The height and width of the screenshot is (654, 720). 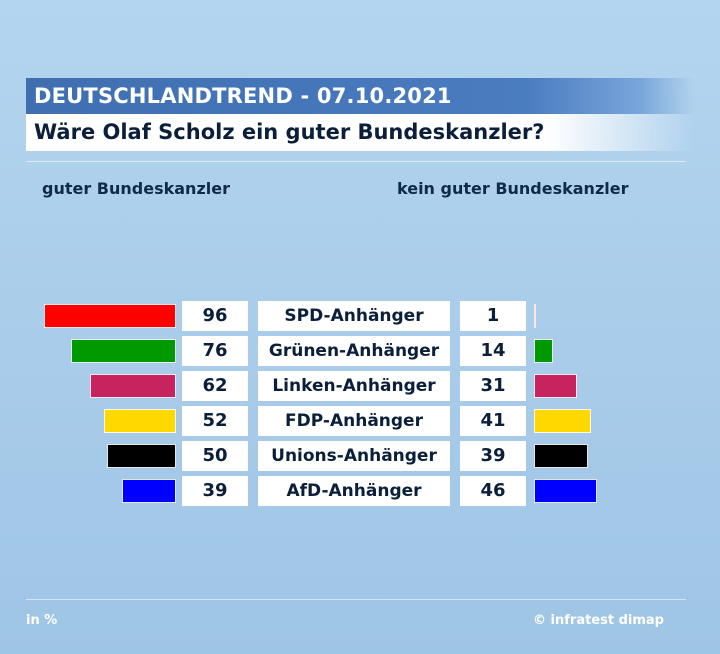 I want to click on header-bar, so click(x=360, y=96).